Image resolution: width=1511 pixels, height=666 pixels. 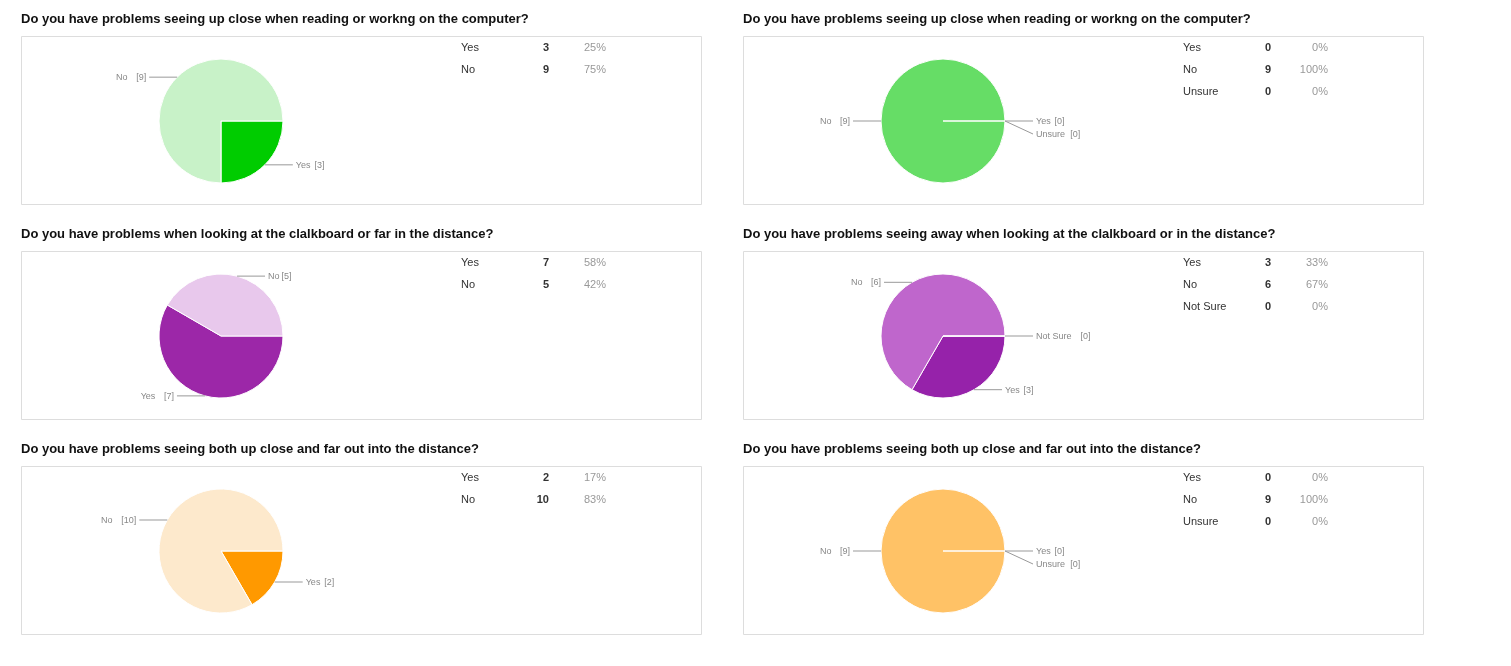 I want to click on chart-title: Do you have problems seeing away when looking at the clalkboard or in the distance?, so click(x=1009, y=233).